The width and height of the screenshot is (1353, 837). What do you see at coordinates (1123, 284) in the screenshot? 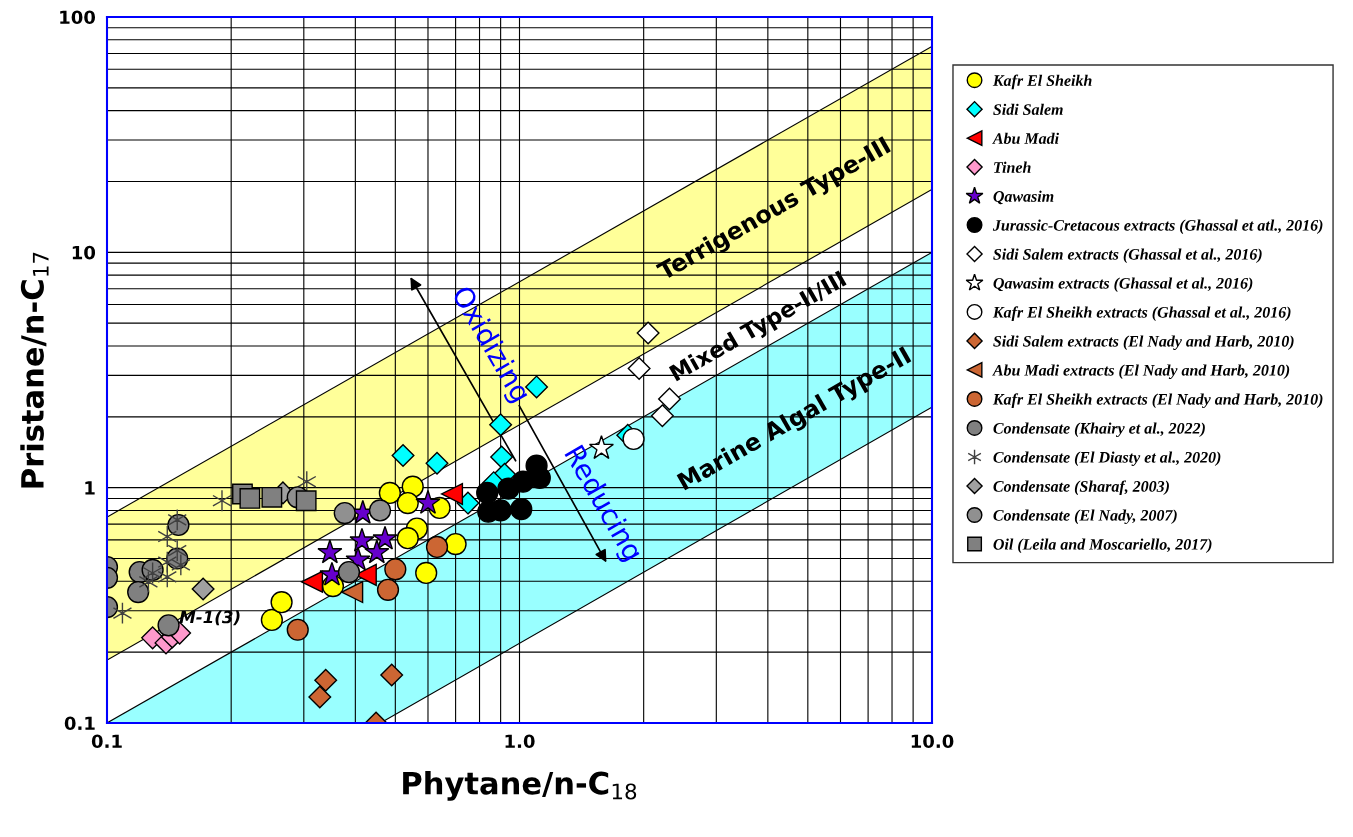
I see `legend-label: Qawasim extracts (Ghassal et al., 2016)` at bounding box center [1123, 284].